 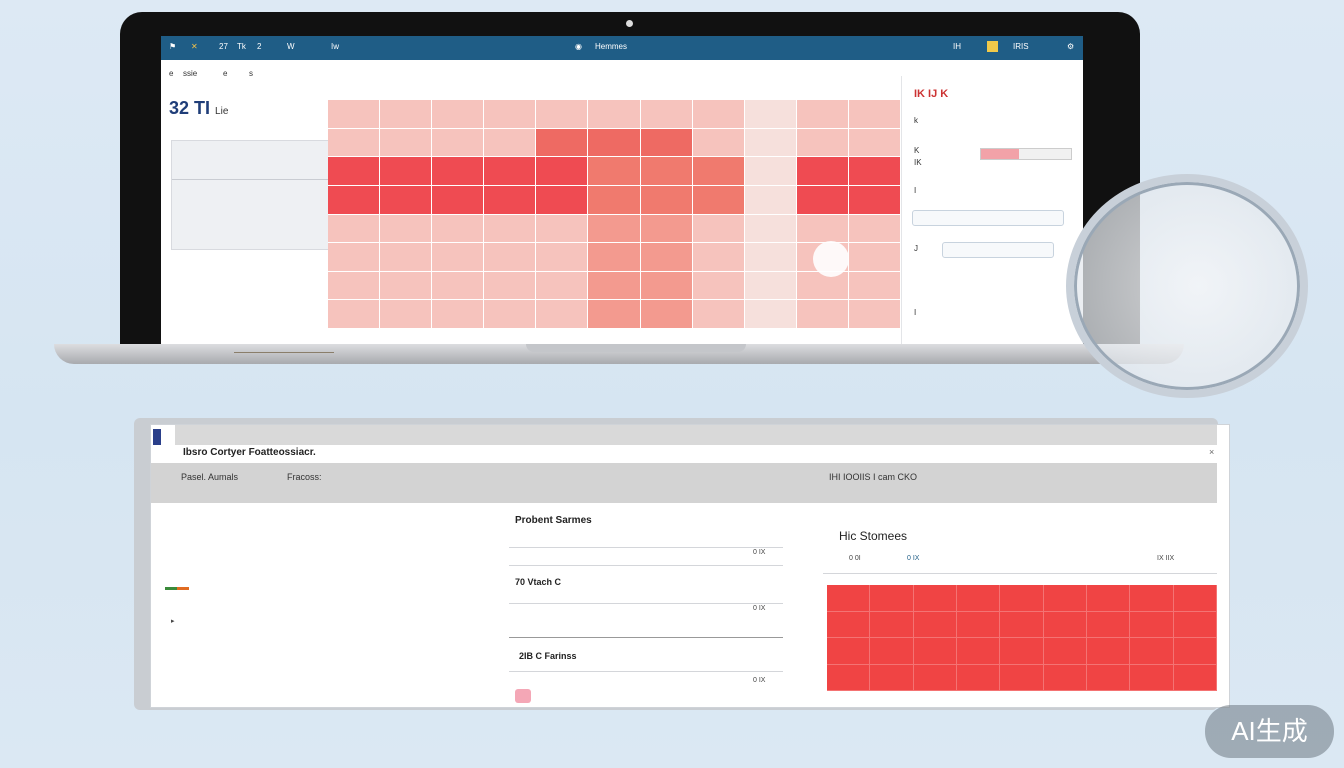 I want to click on settings-icon: ⚙, so click(x=1071, y=46).